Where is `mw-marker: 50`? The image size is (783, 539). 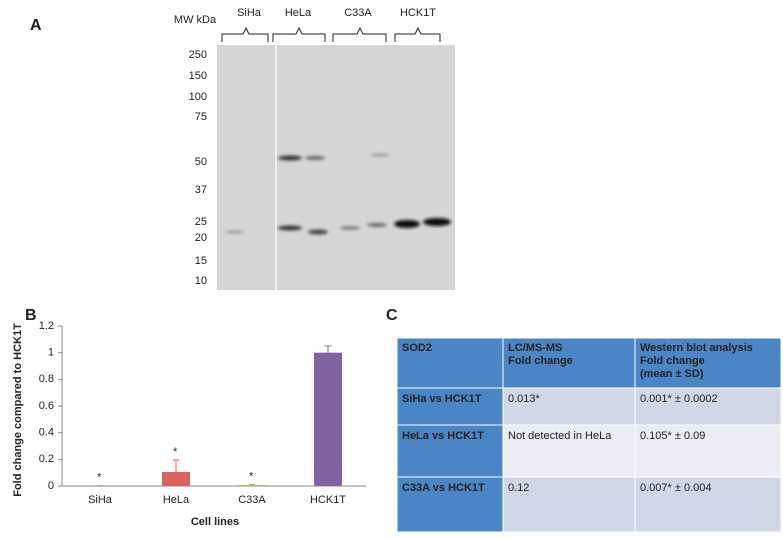
mw-marker: 50 is located at coordinates (201, 162).